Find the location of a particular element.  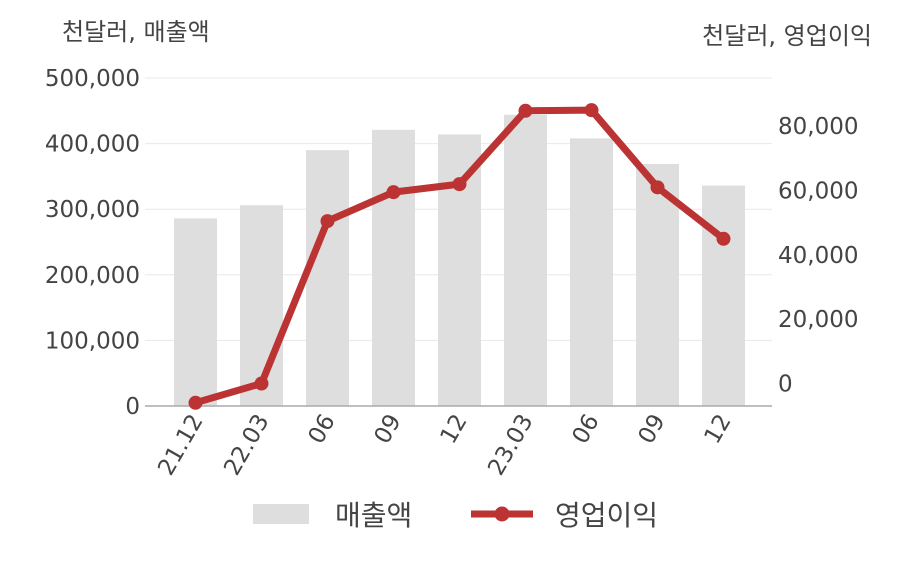

y-left-tick-label: 300,000 is located at coordinates (92, 210).